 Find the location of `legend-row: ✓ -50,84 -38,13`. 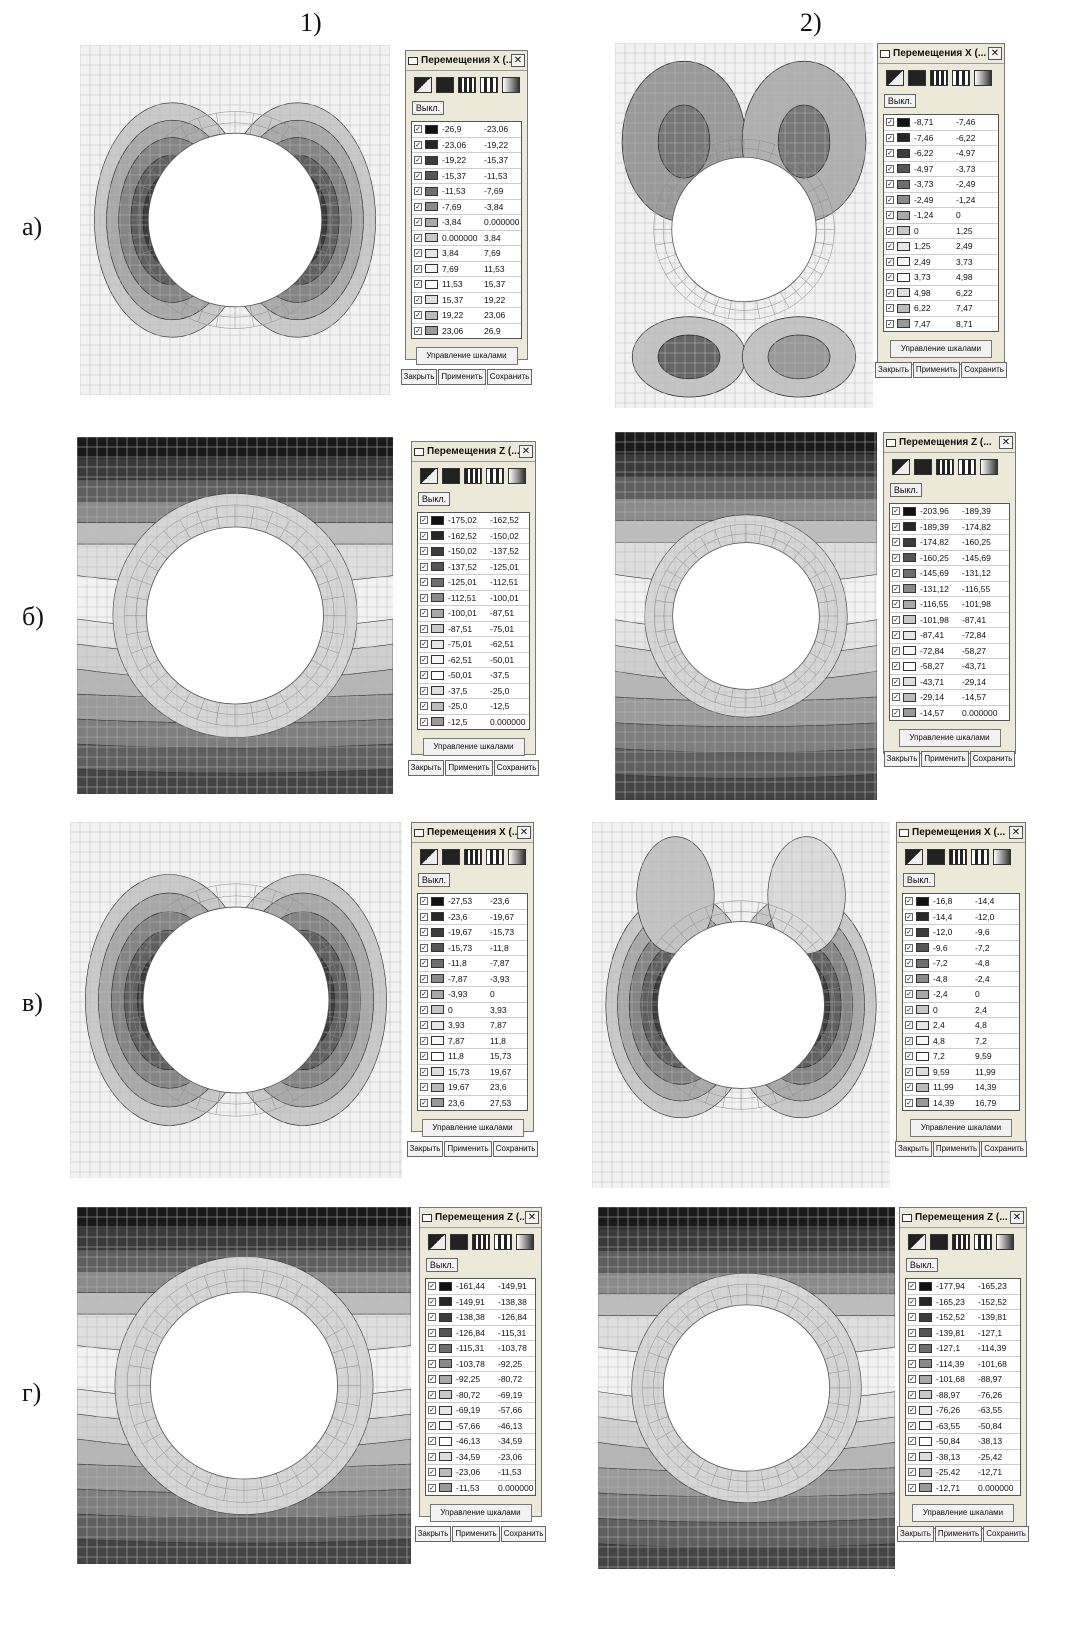

legend-row: ✓ -50,84 -38,13 is located at coordinates (963, 1442).